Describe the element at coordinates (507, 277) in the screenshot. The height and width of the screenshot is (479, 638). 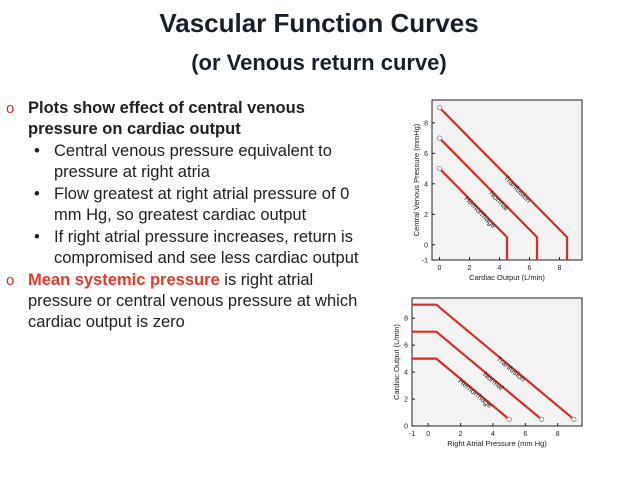
I see `x-axis-label: Cardiac Output (L/min)` at that location.